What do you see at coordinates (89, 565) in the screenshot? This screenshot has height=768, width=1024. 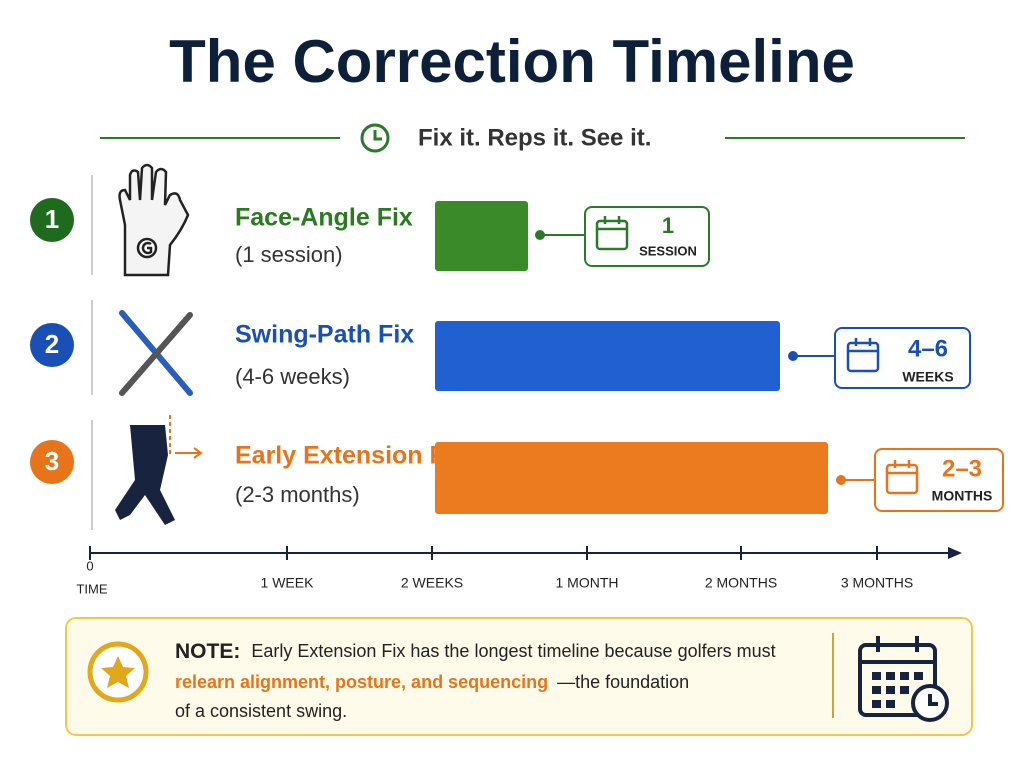 I see `axis-origin: 0` at bounding box center [89, 565].